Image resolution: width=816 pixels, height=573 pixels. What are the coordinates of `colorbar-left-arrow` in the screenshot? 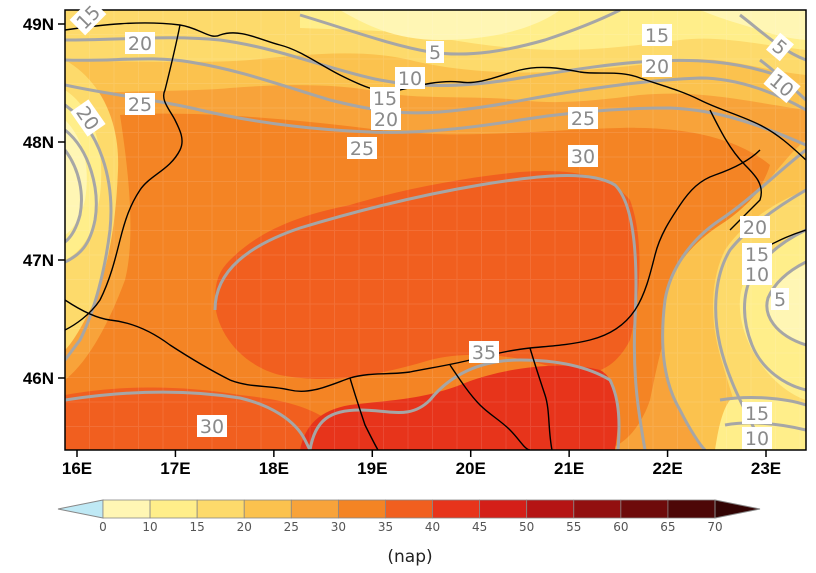 It's located at (80, 509).